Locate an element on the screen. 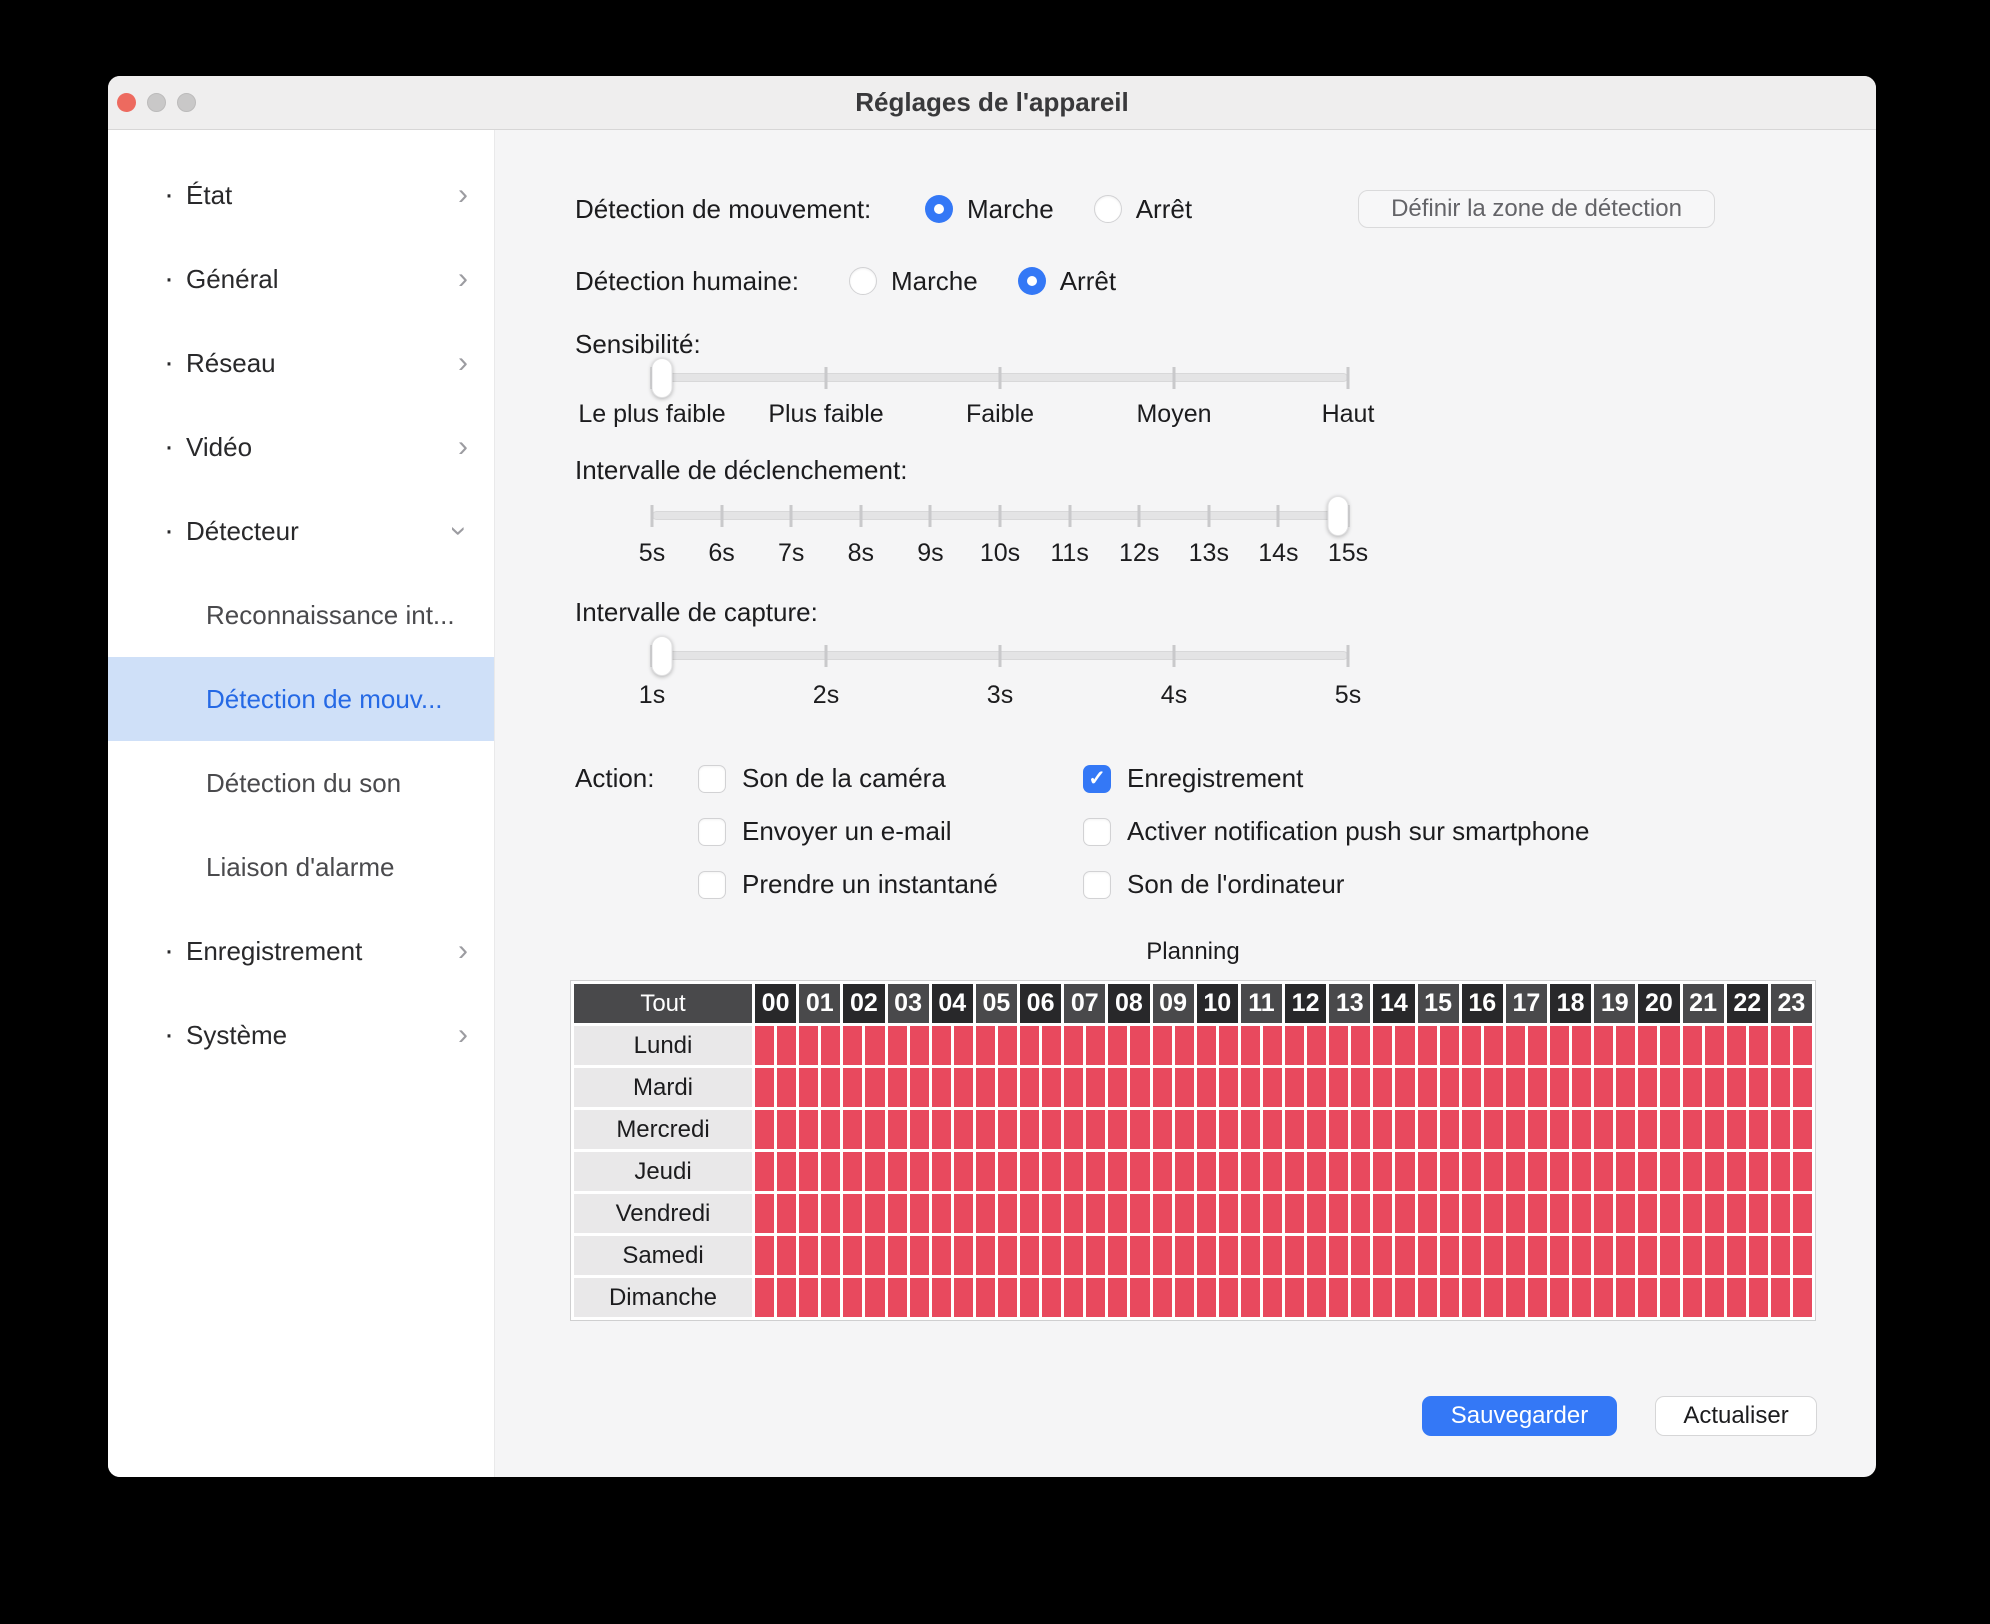 The height and width of the screenshot is (1624, 1990). sidebar-item-general: · Général › is located at coordinates (301, 279).